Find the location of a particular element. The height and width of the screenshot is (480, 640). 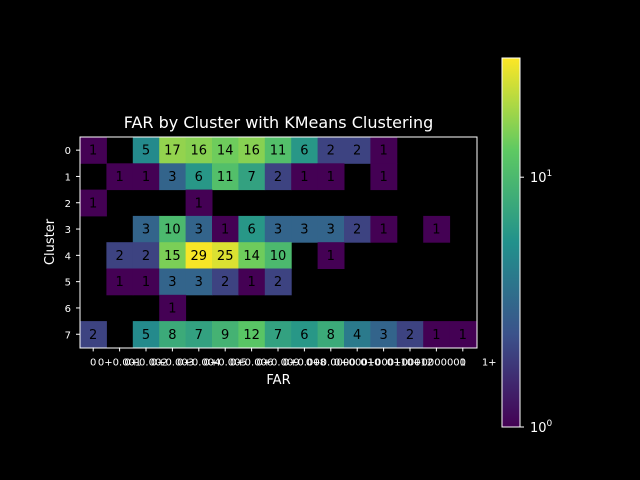

colorbar is located at coordinates (511, 242).